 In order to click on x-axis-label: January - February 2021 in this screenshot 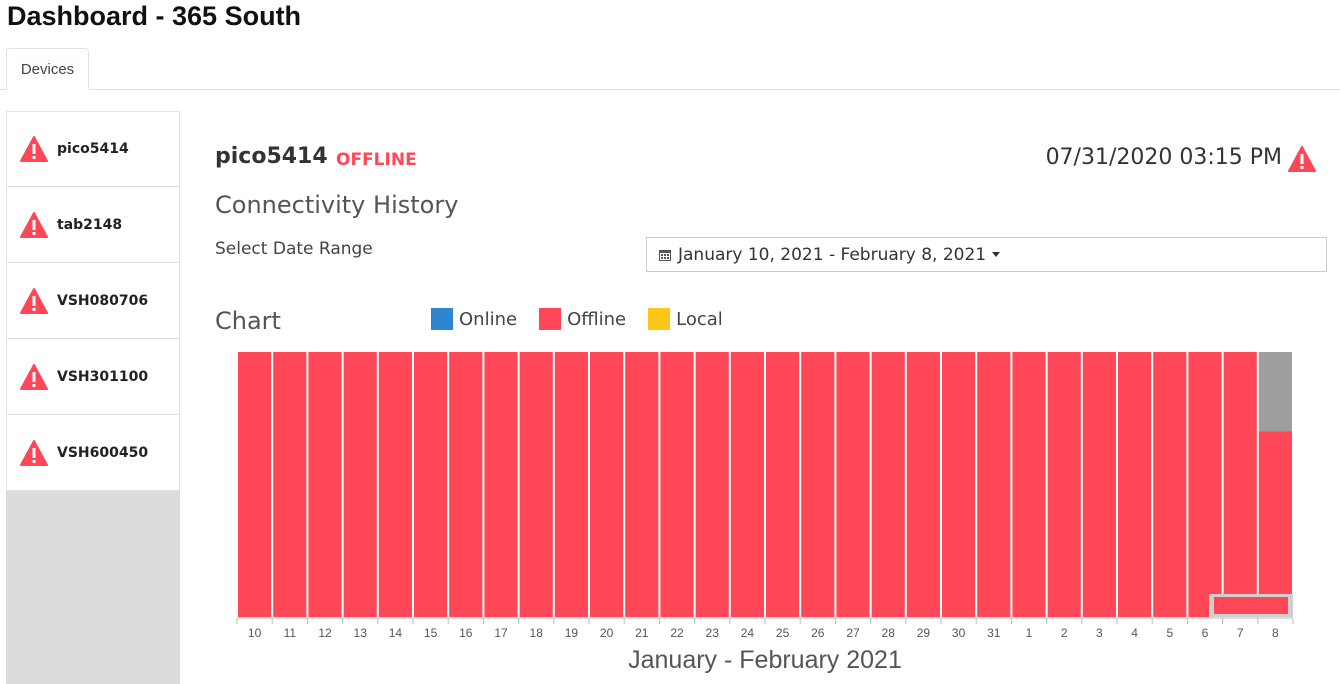, I will do `click(765, 660)`.